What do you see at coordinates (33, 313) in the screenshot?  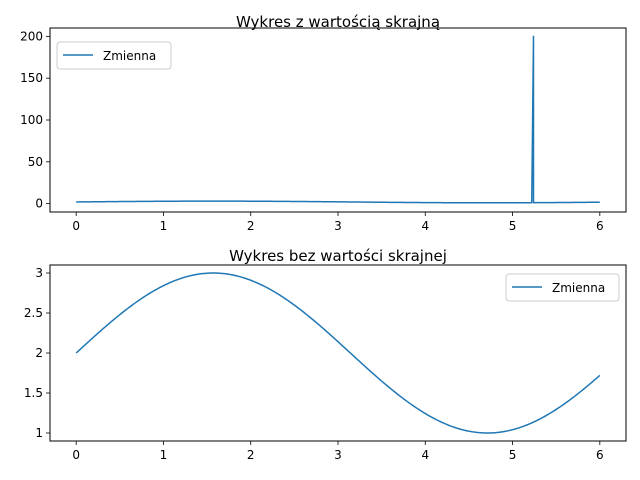 I see `bottom-y-tick-label: 2.5` at bounding box center [33, 313].